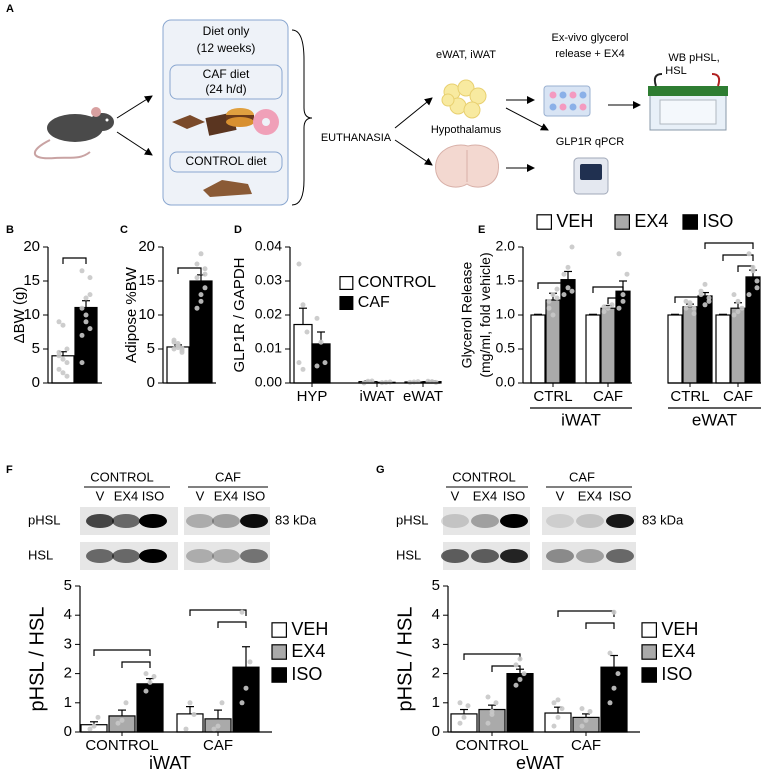 The image size is (761, 775). I want to click on bracket, so click(302, 117).